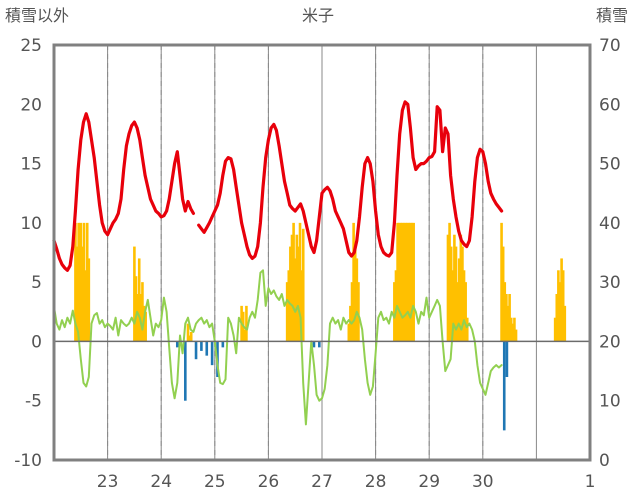  I want to click on left-tick-label: 0, so click(36, 342).